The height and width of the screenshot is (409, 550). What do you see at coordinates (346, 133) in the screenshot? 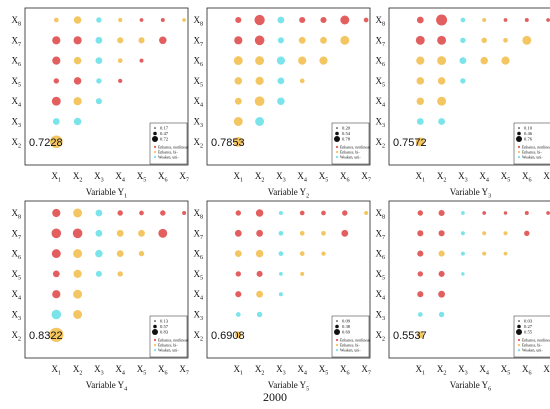
I see `legend-size-label: 0.54` at bounding box center [346, 133].